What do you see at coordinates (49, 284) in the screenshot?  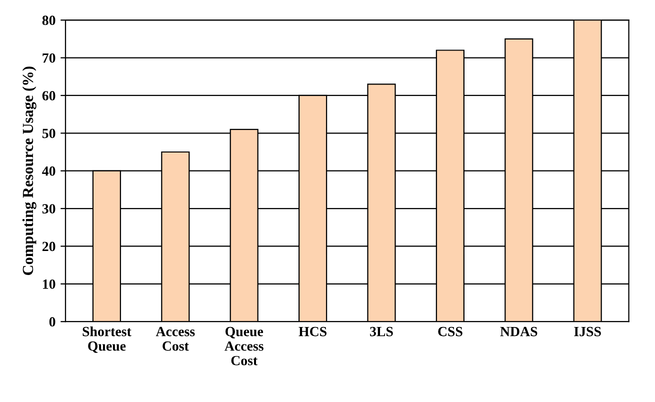 I see `y-tick-label: 10` at bounding box center [49, 284].